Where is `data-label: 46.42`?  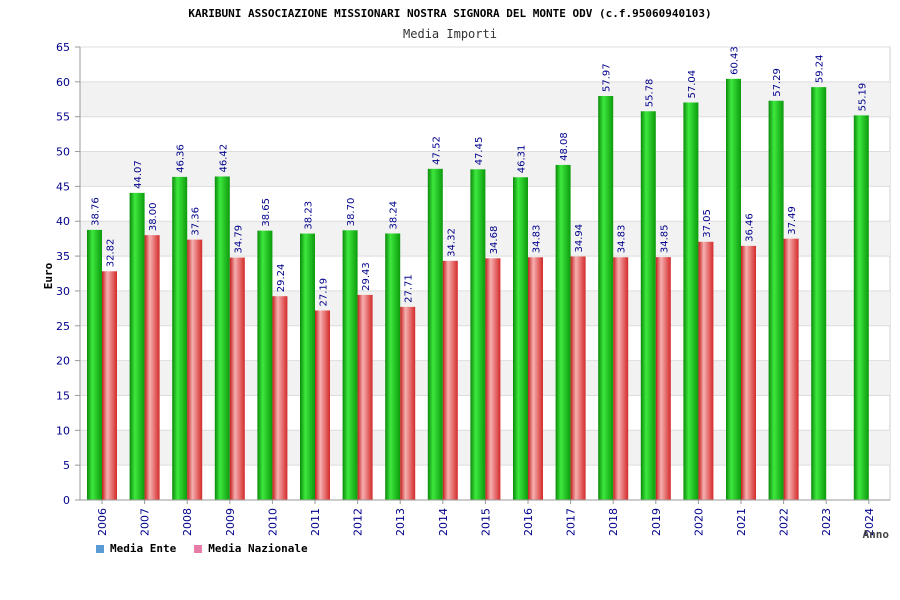
data-label: 46.42 is located at coordinates (223, 158).